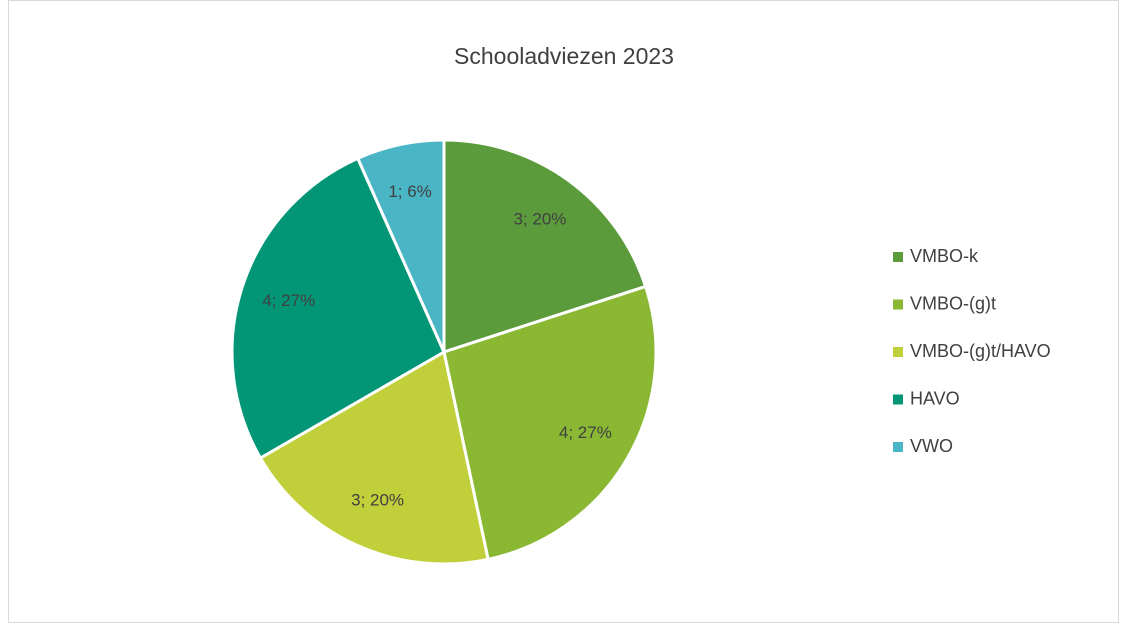 Image resolution: width=1127 pixels, height=624 pixels. Describe the element at coordinates (944, 256) in the screenshot. I see `legend-label: VMBO-k` at that location.